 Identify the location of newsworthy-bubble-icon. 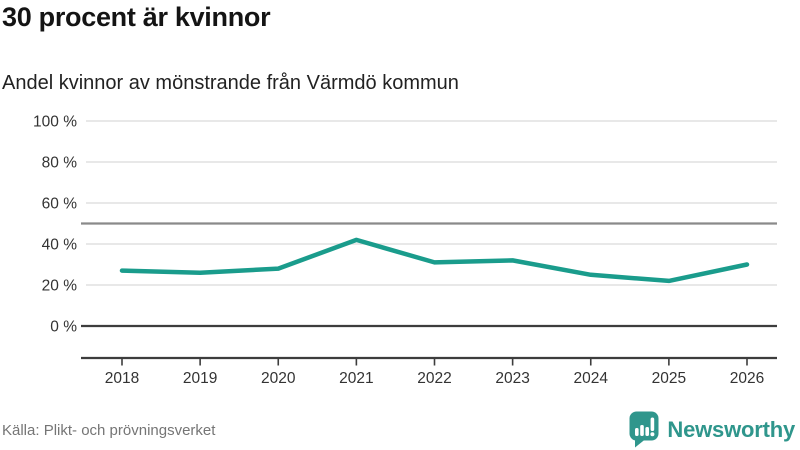
(644, 429).